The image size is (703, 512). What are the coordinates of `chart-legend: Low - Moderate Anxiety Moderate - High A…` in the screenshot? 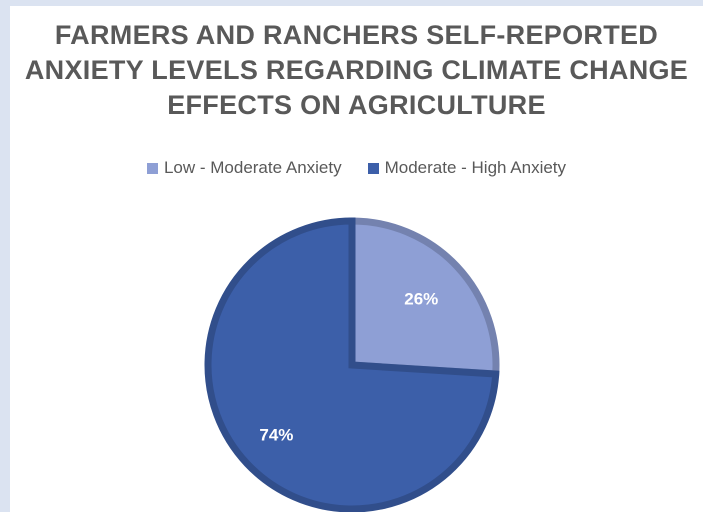 It's located at (356, 168).